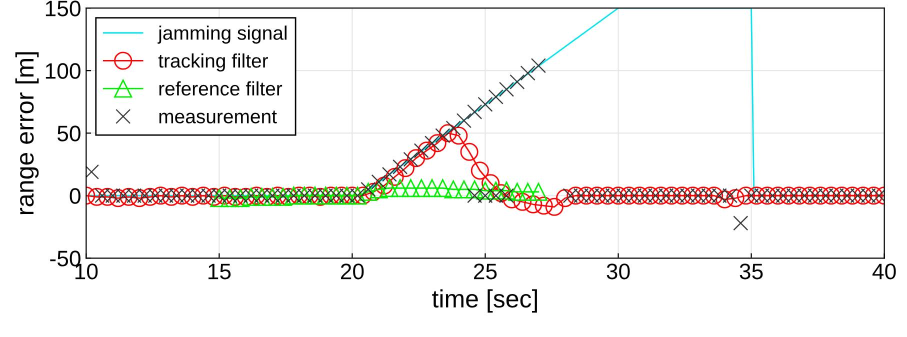 The image size is (907, 337). What do you see at coordinates (219, 272) in the screenshot?
I see `x-tick-label: 15` at bounding box center [219, 272].